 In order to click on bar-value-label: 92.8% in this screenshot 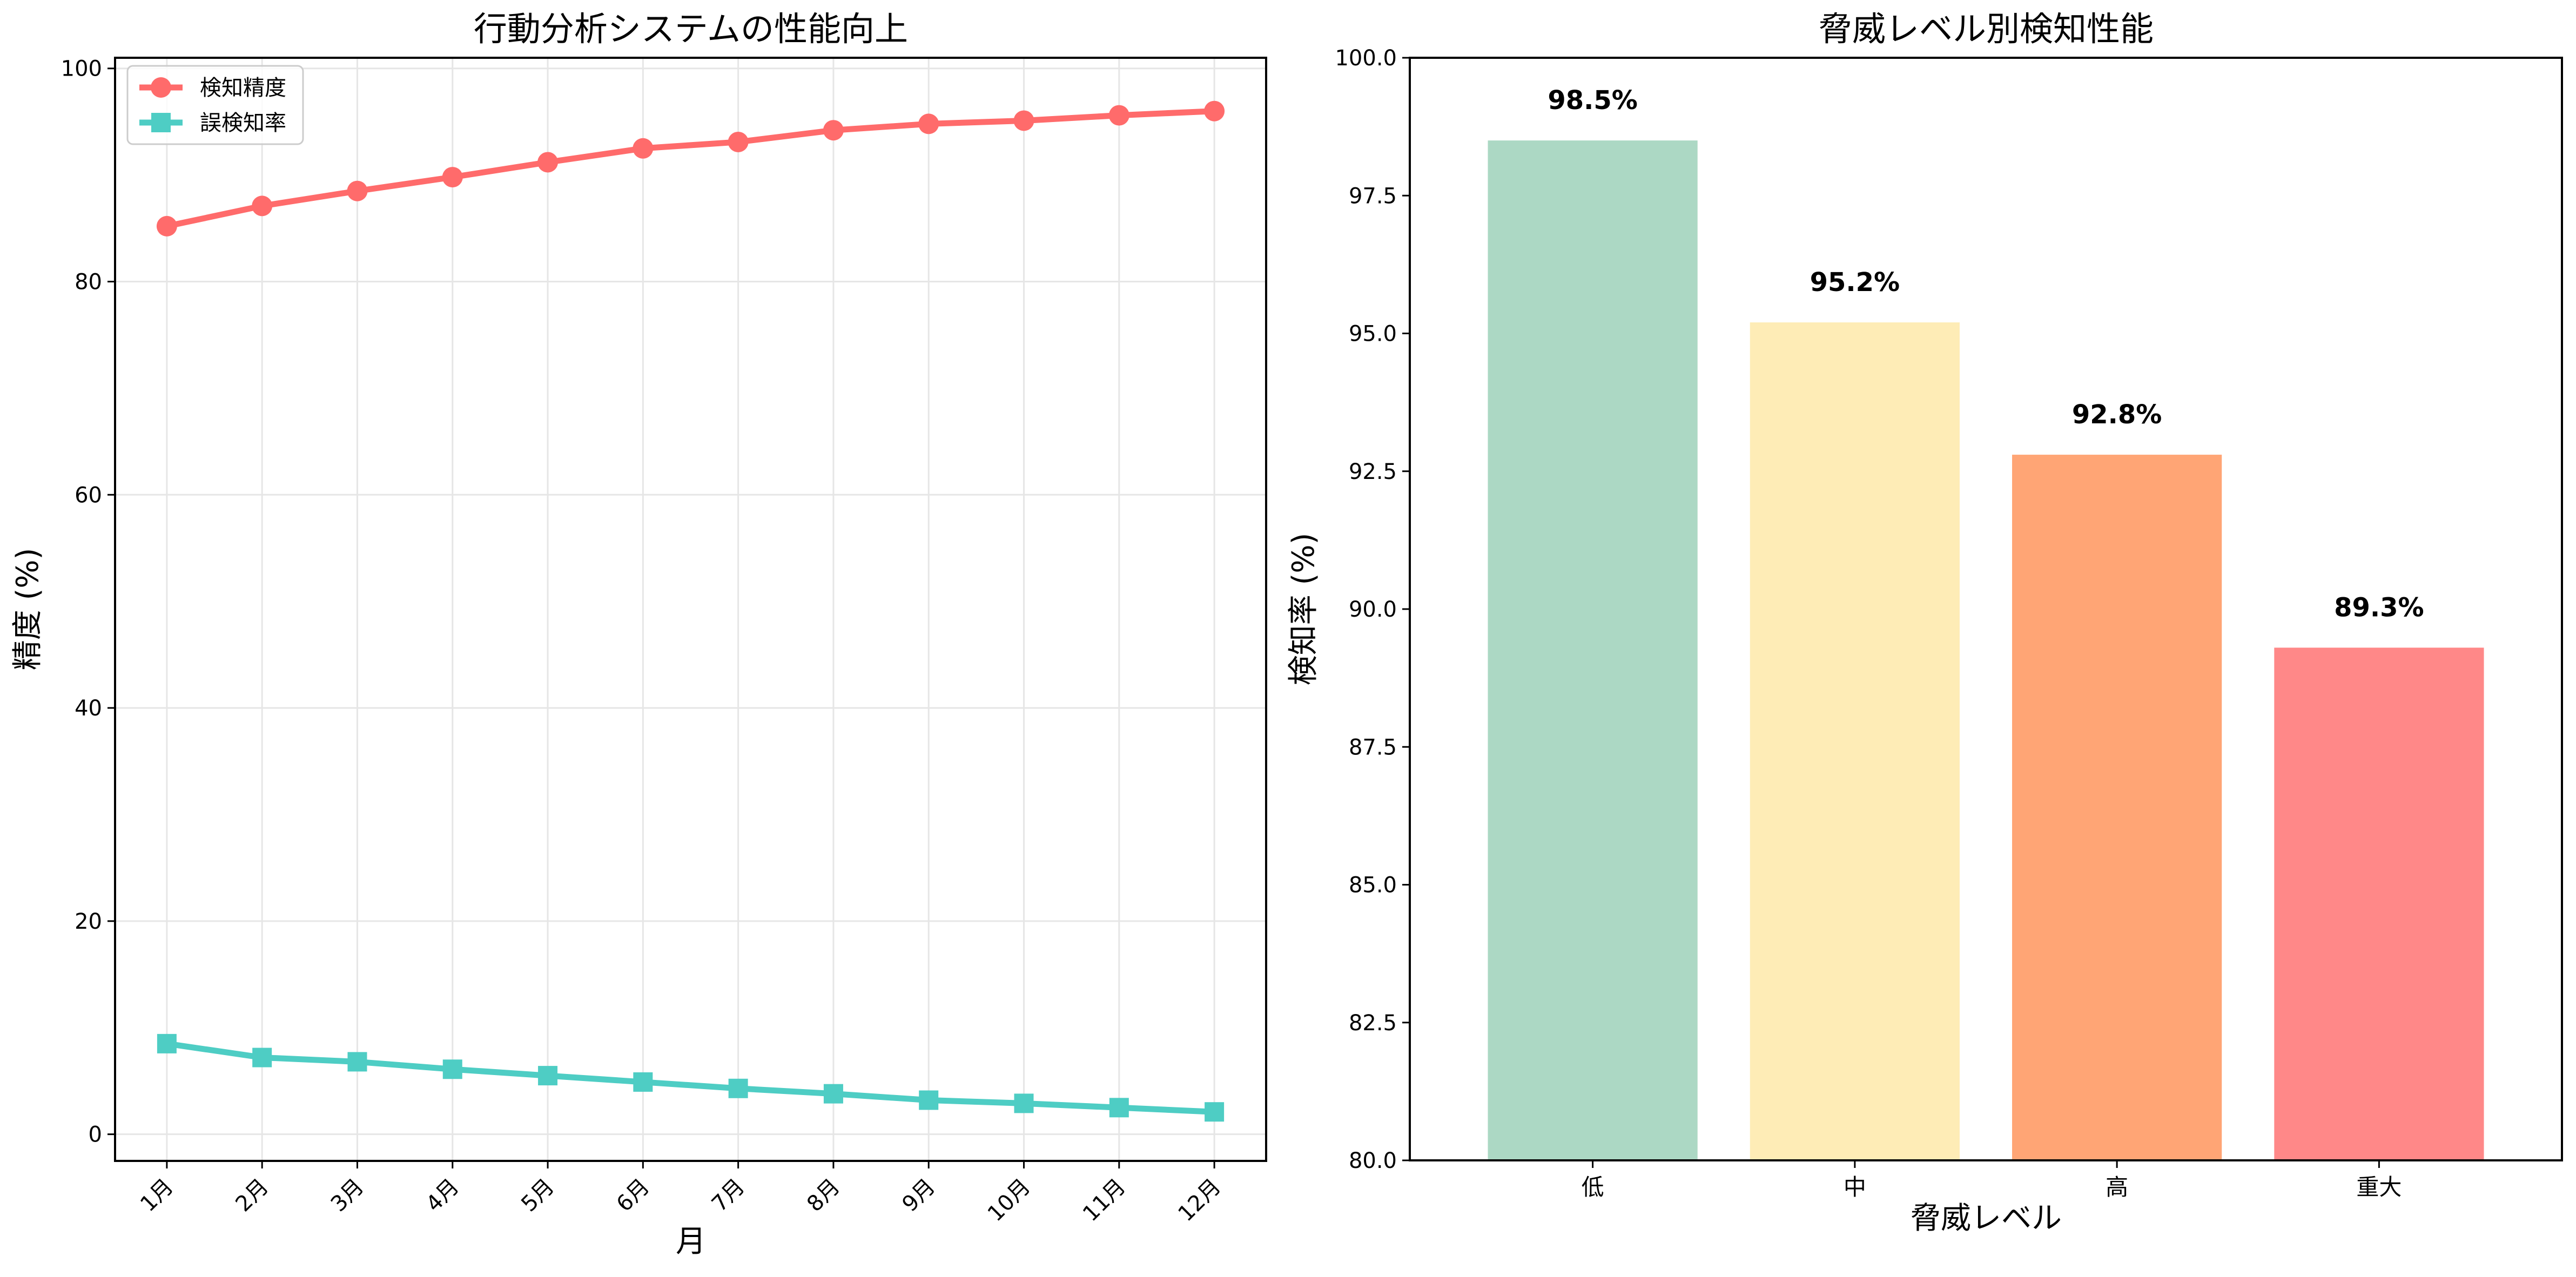, I will do `click(2117, 415)`.